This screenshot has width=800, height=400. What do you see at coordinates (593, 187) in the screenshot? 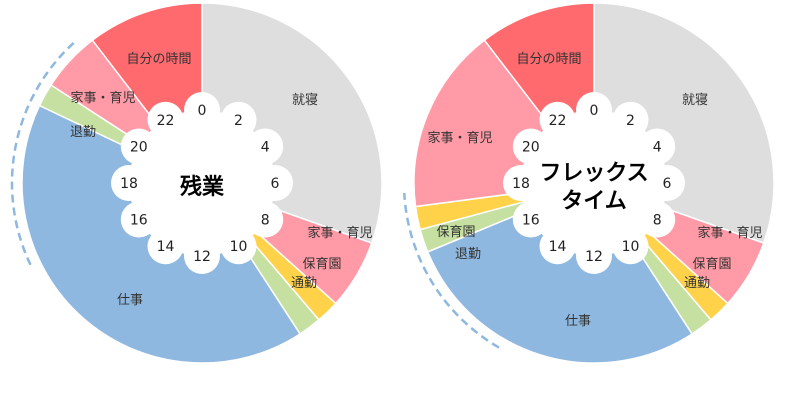
I see `chart-flextime-title: フレックスタイム` at bounding box center [593, 187].